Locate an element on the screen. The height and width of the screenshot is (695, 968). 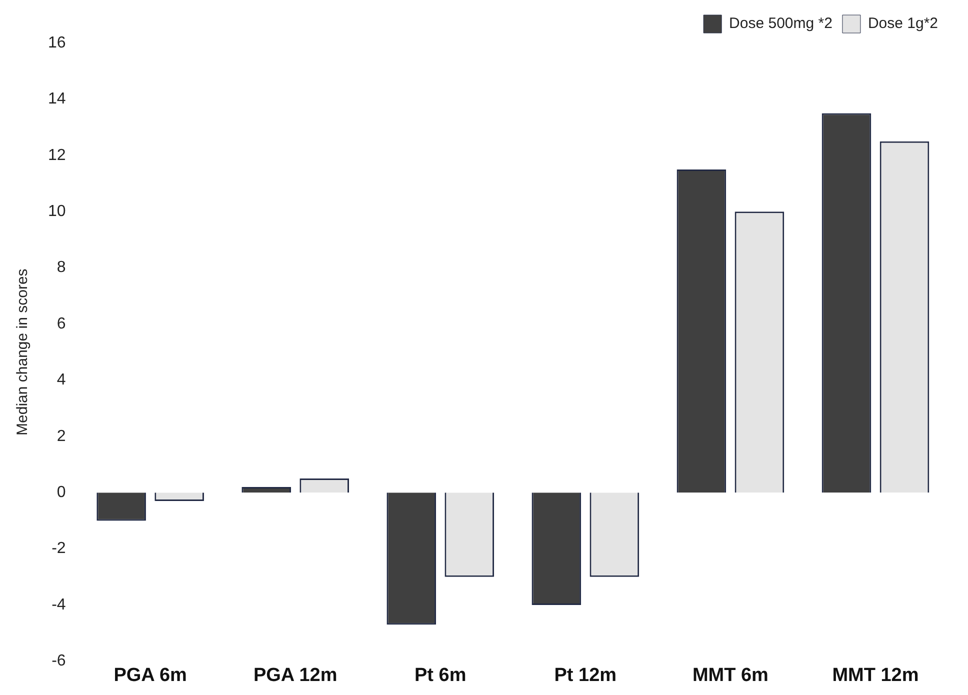
y-tick-label: 14 is located at coordinates (57, 99).